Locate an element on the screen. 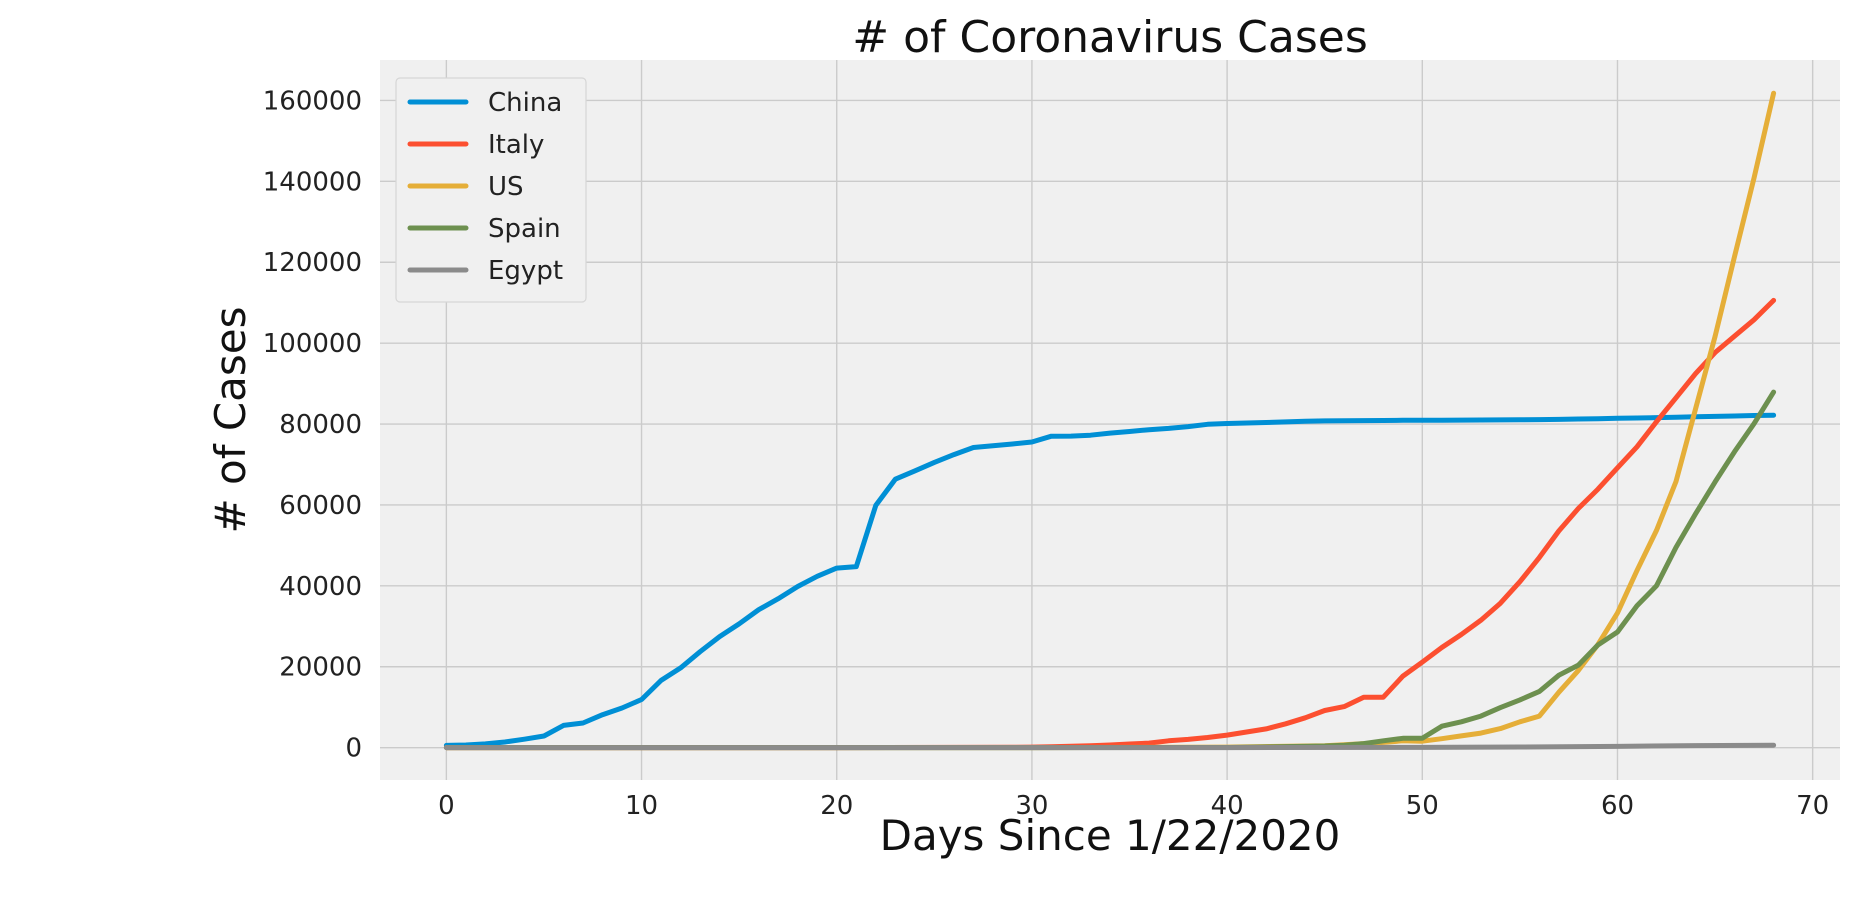 This screenshot has height=905, width=1869. y-tick-label: 120000 is located at coordinates (312, 263).